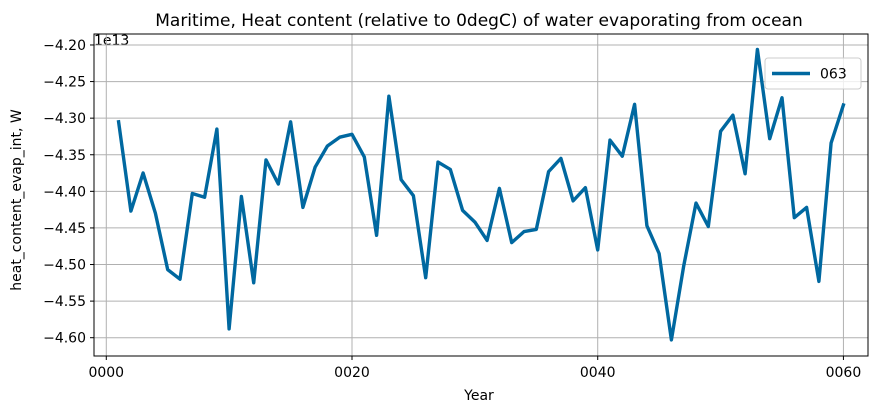 The image size is (877, 412). I want to click on x-tick-label: 0000, so click(106, 373).